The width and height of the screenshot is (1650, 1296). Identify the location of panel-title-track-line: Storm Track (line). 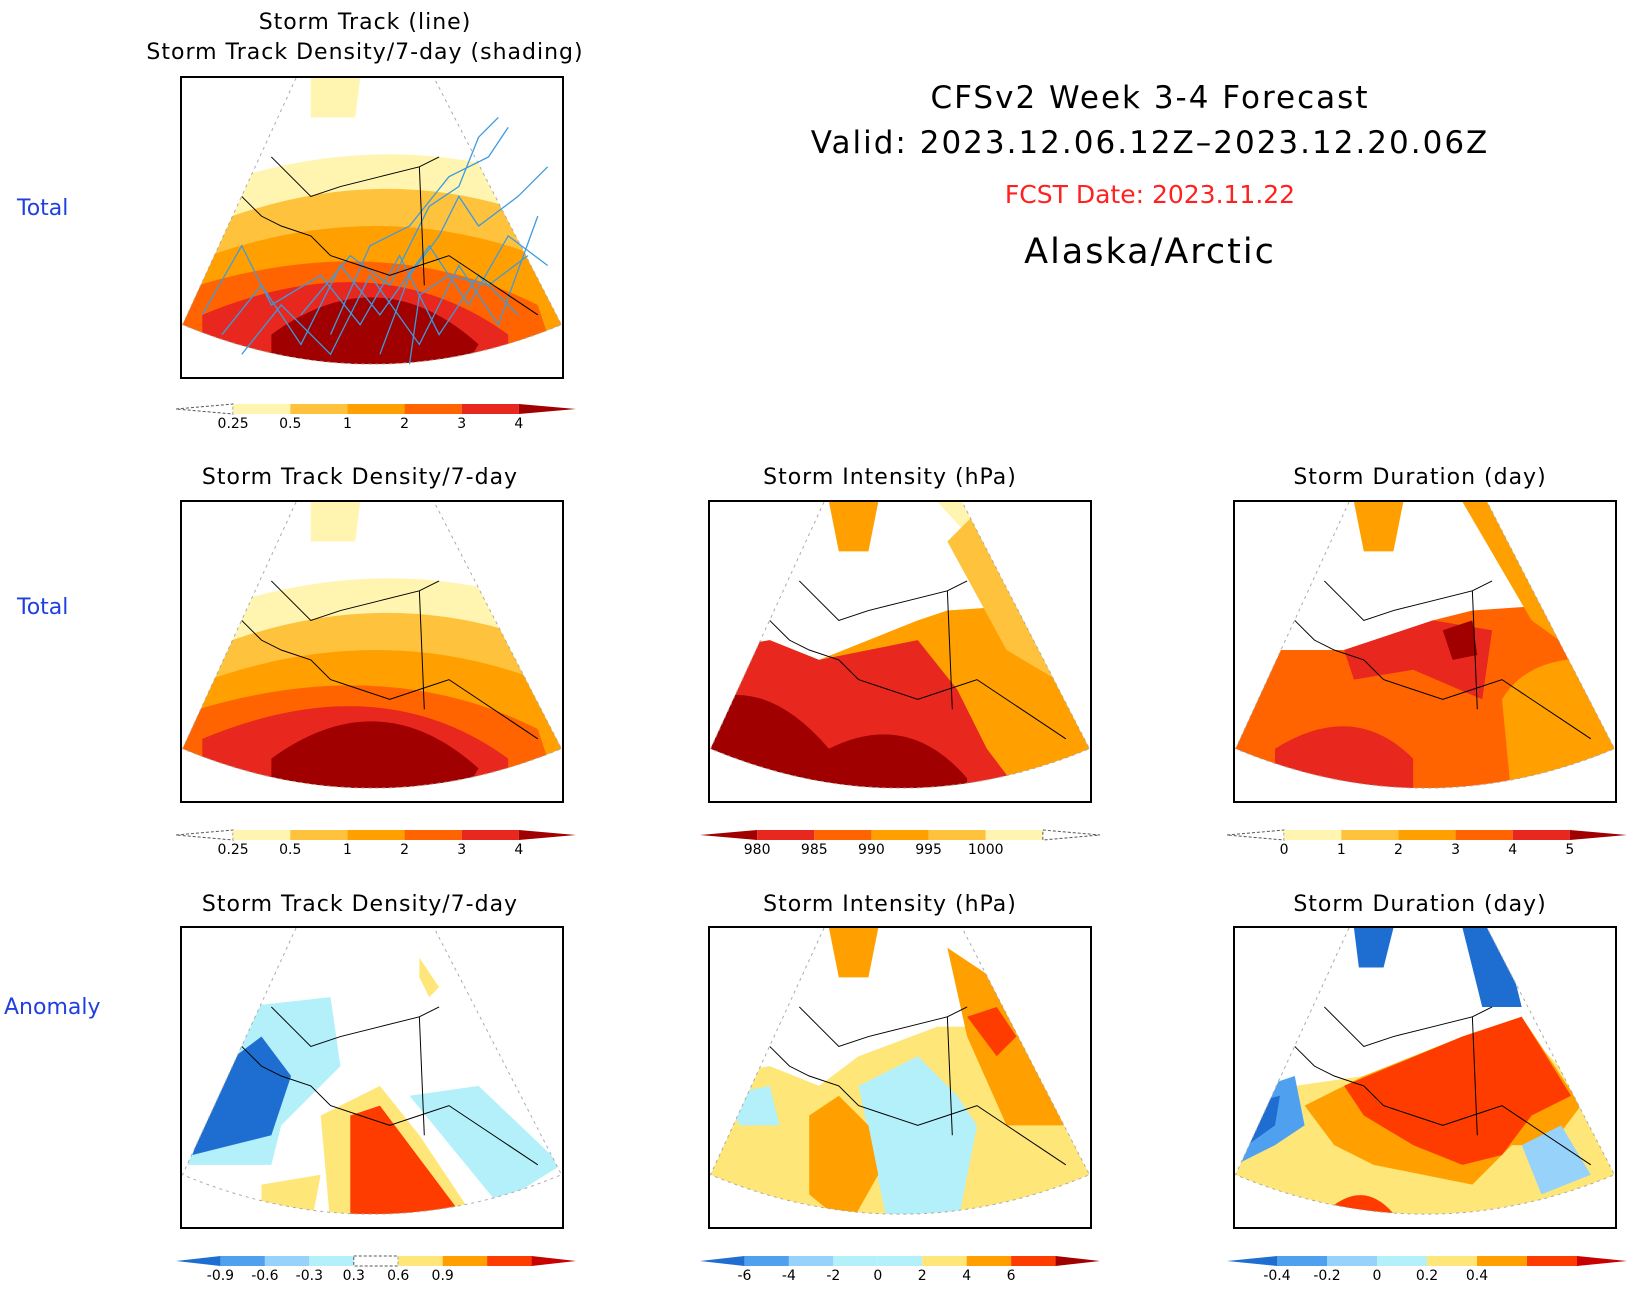
(365, 22).